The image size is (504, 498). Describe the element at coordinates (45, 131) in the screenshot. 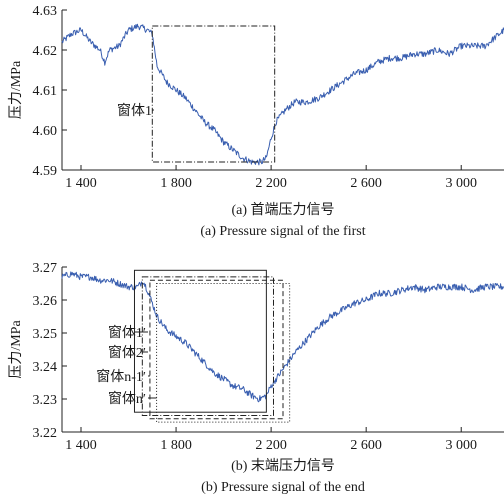

I see `y-tick-label: 4.60` at that location.